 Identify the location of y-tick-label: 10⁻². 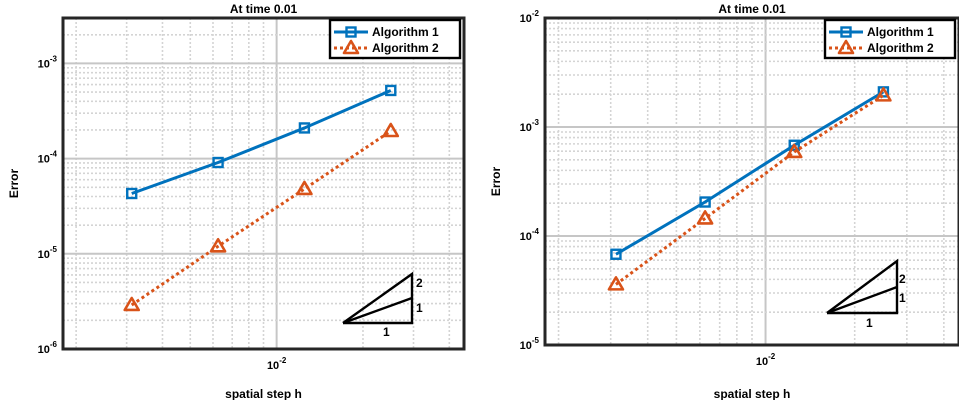
(530, 17).